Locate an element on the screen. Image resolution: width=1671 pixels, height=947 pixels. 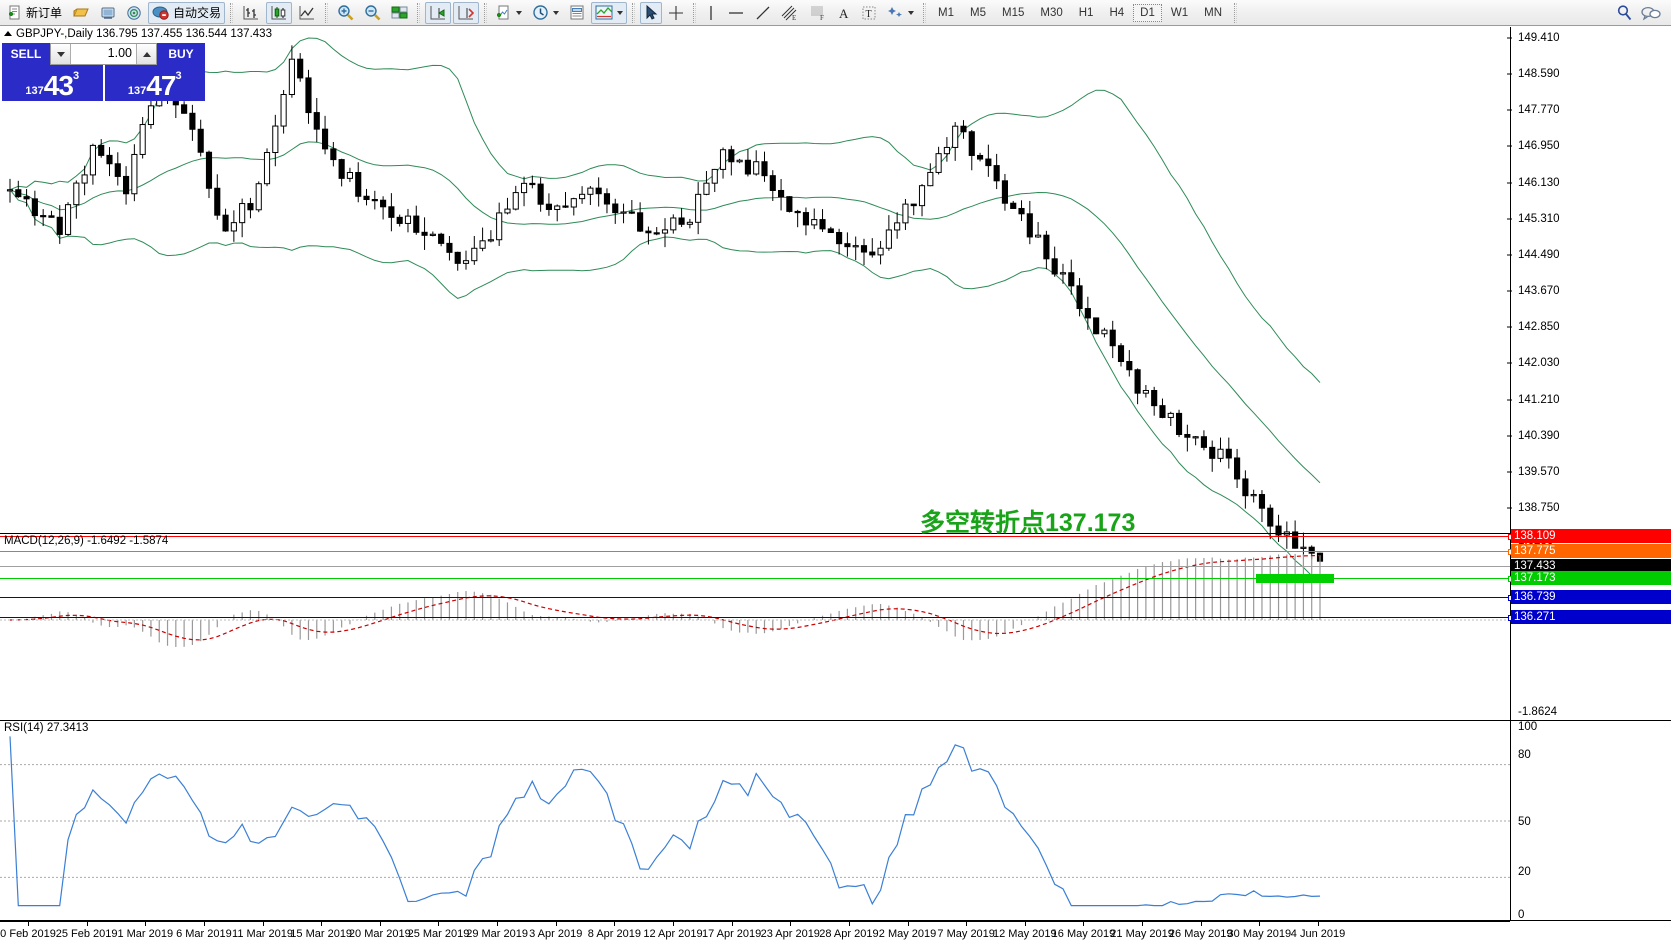
collapse-triangle-icon is located at coordinates (8, 33).